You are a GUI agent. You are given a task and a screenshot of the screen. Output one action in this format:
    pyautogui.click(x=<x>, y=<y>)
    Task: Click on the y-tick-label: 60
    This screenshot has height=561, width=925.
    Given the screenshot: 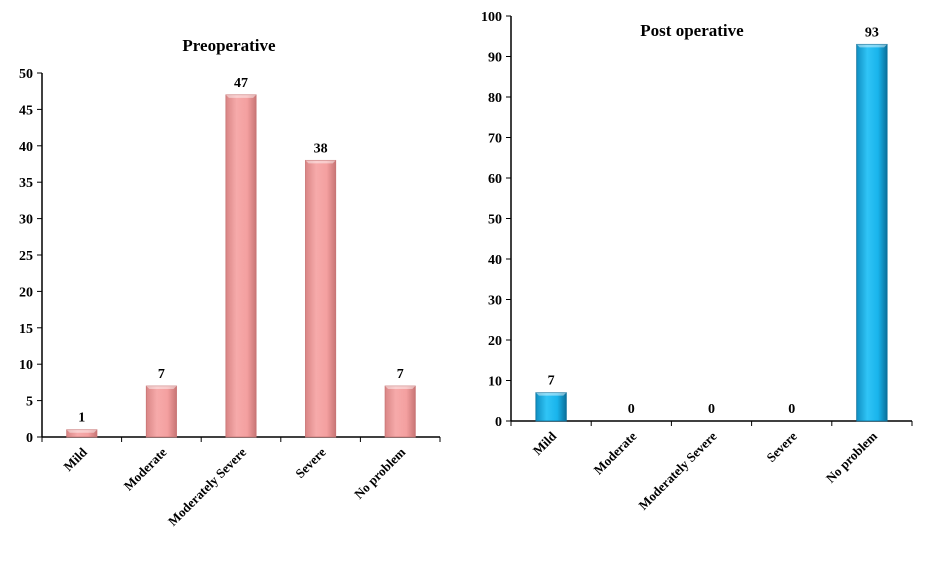 What is the action you would take?
    pyautogui.click(x=495, y=179)
    